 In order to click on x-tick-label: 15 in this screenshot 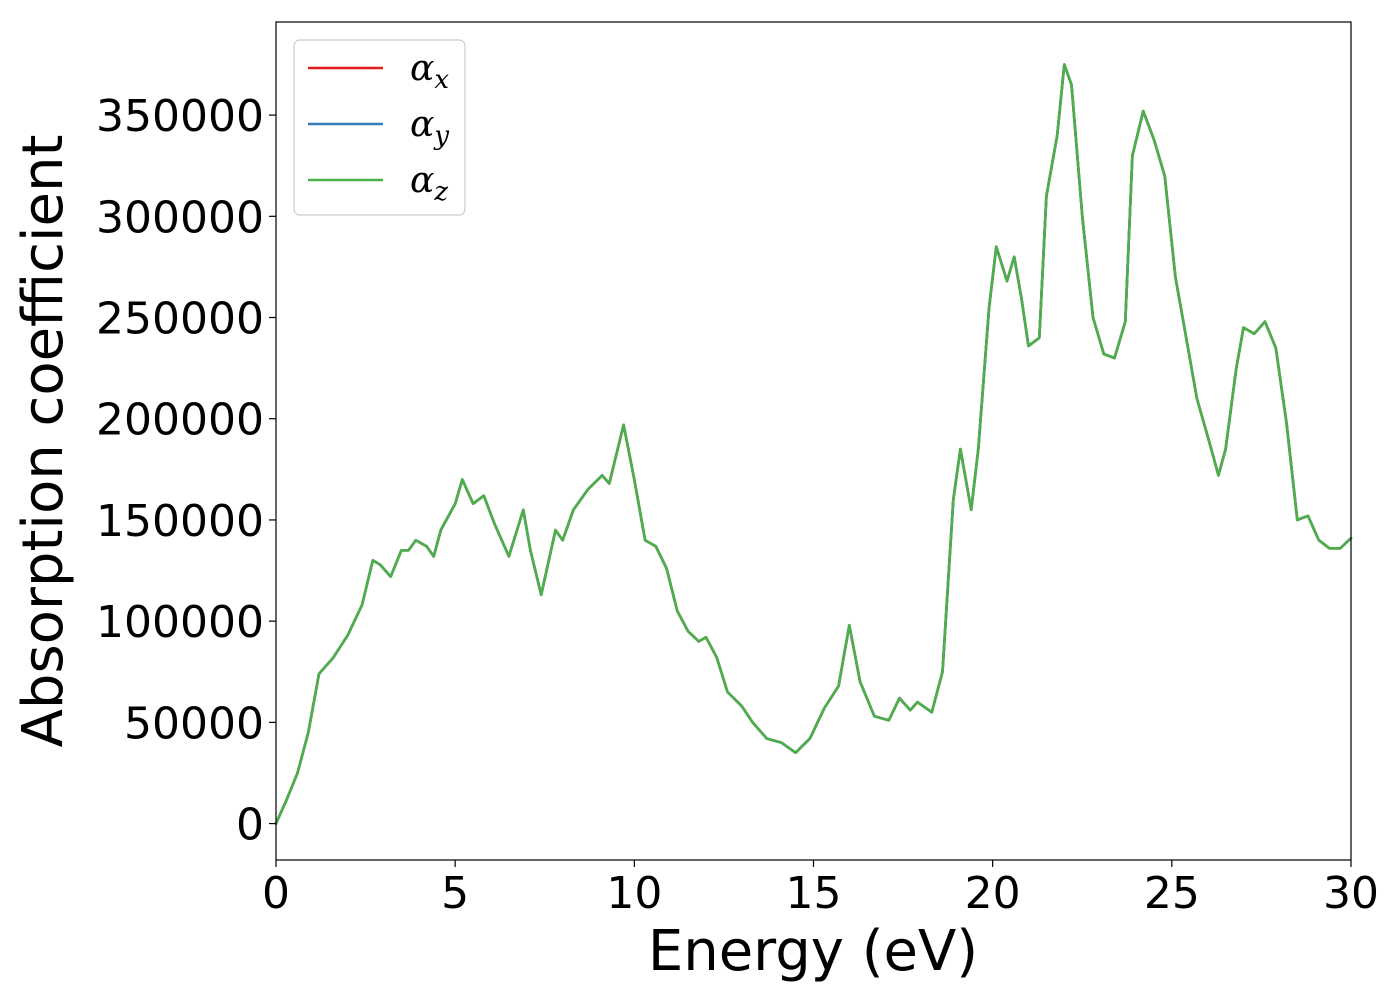, I will do `click(814, 893)`.